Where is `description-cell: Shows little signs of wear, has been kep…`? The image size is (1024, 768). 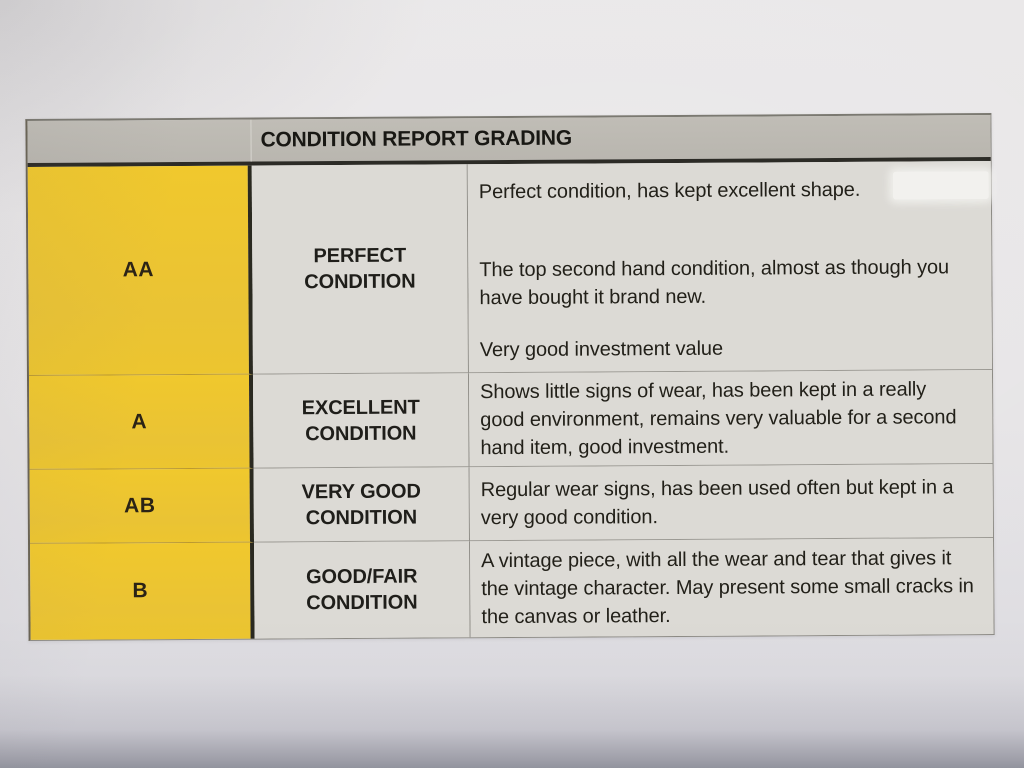
description-cell: Shows little signs of wear, has been kep… is located at coordinates (730, 419).